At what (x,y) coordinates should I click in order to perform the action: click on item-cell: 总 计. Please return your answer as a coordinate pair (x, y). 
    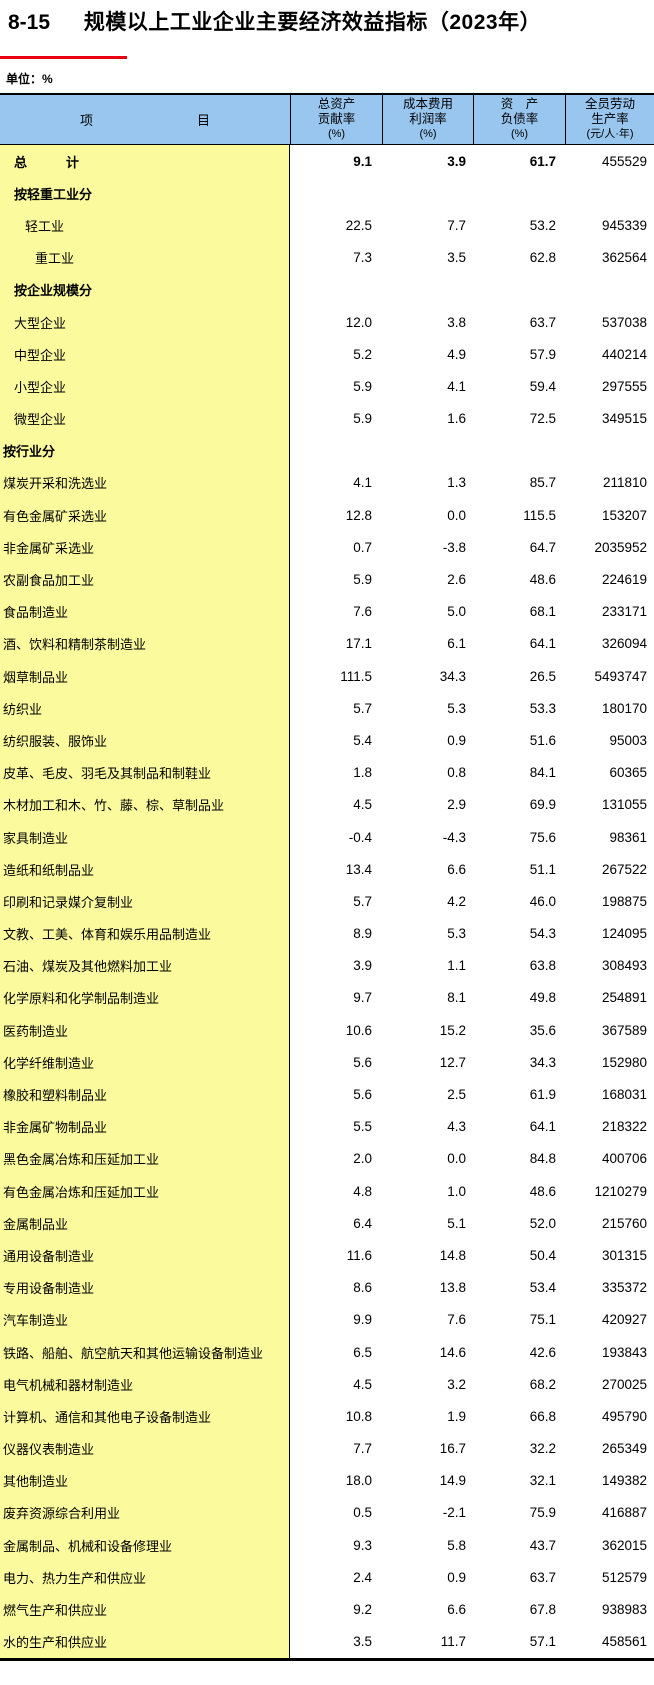
    Looking at the image, I should click on (145, 161).